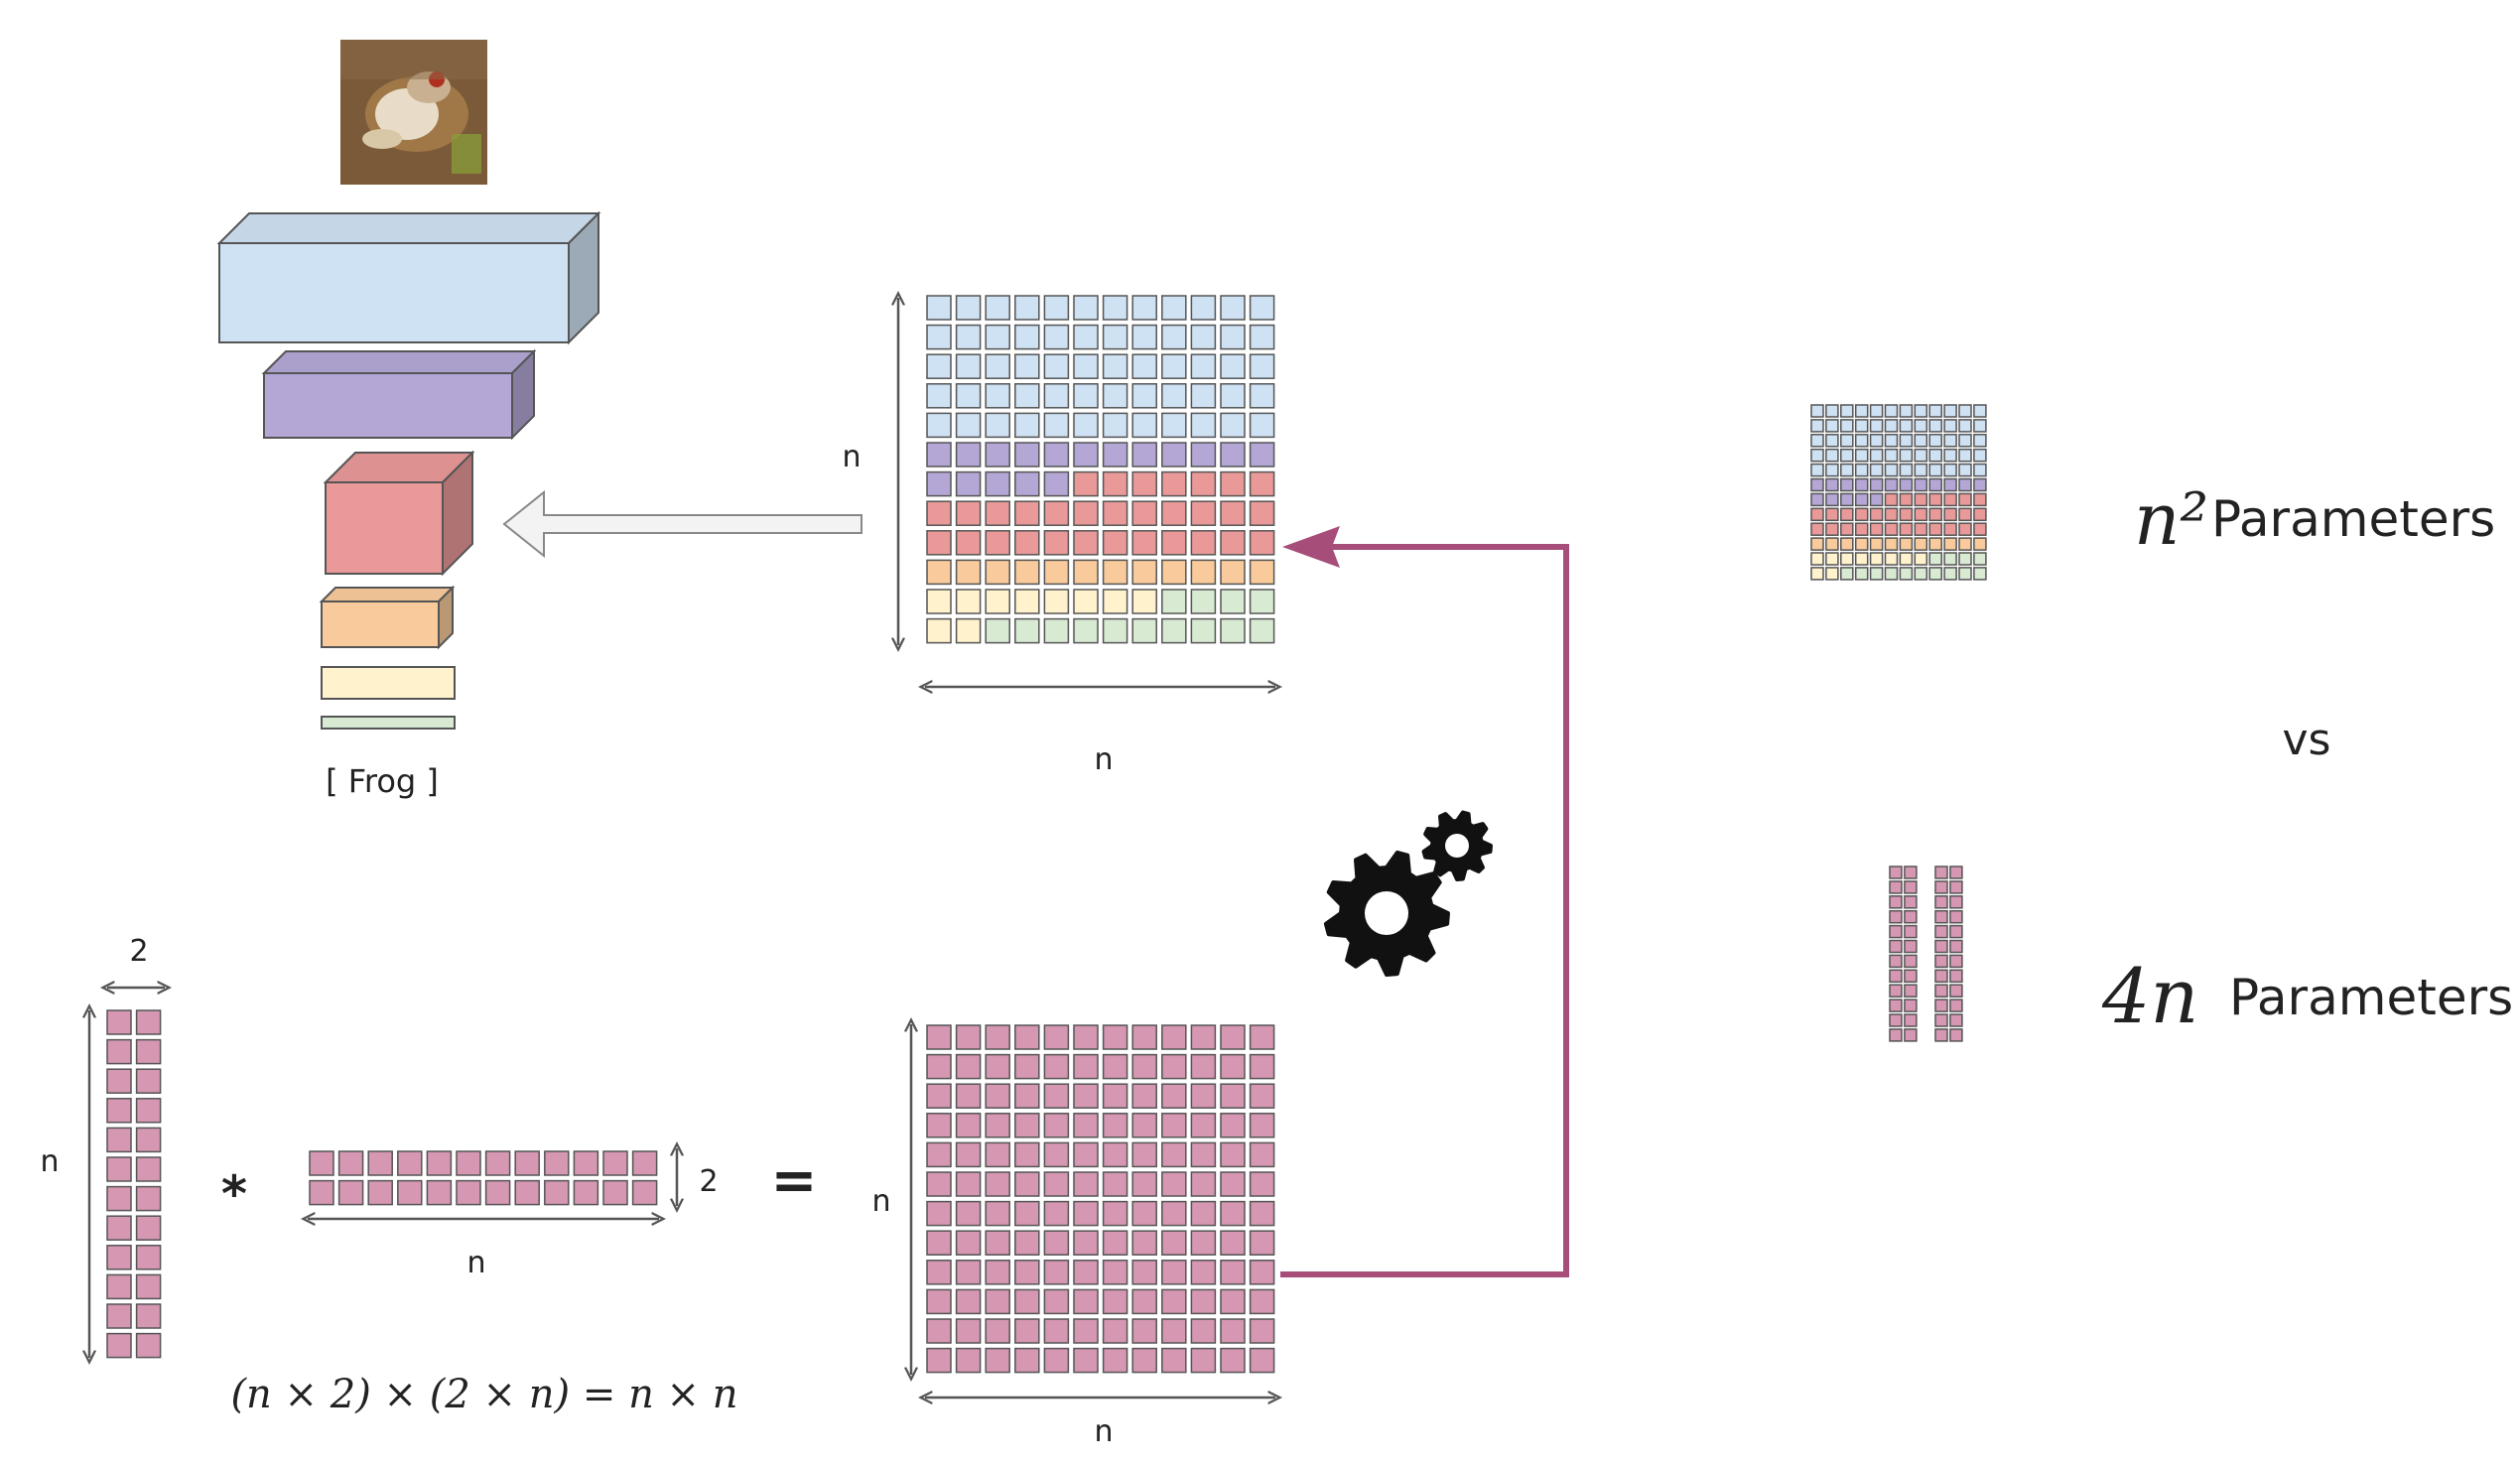 Image resolution: width=2520 pixels, height=1467 pixels. Describe the element at coordinates (1408, 893) in the screenshot. I see `gears-icon` at that location.